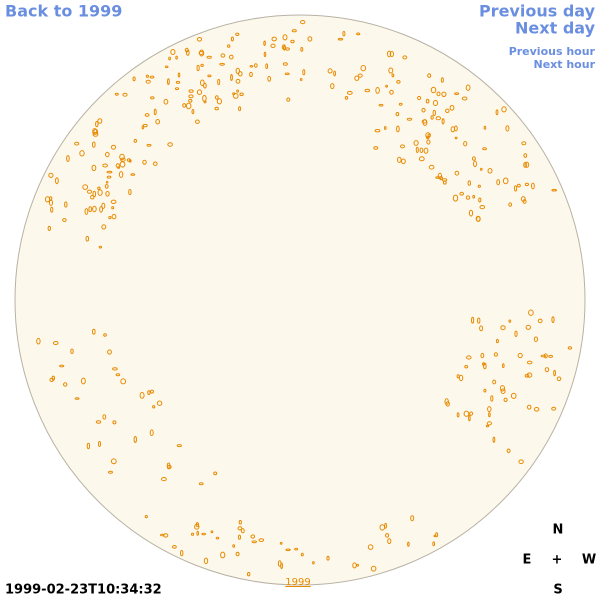 The image size is (600, 600). I want to click on previous-day-link: Previous day, so click(537, 11).